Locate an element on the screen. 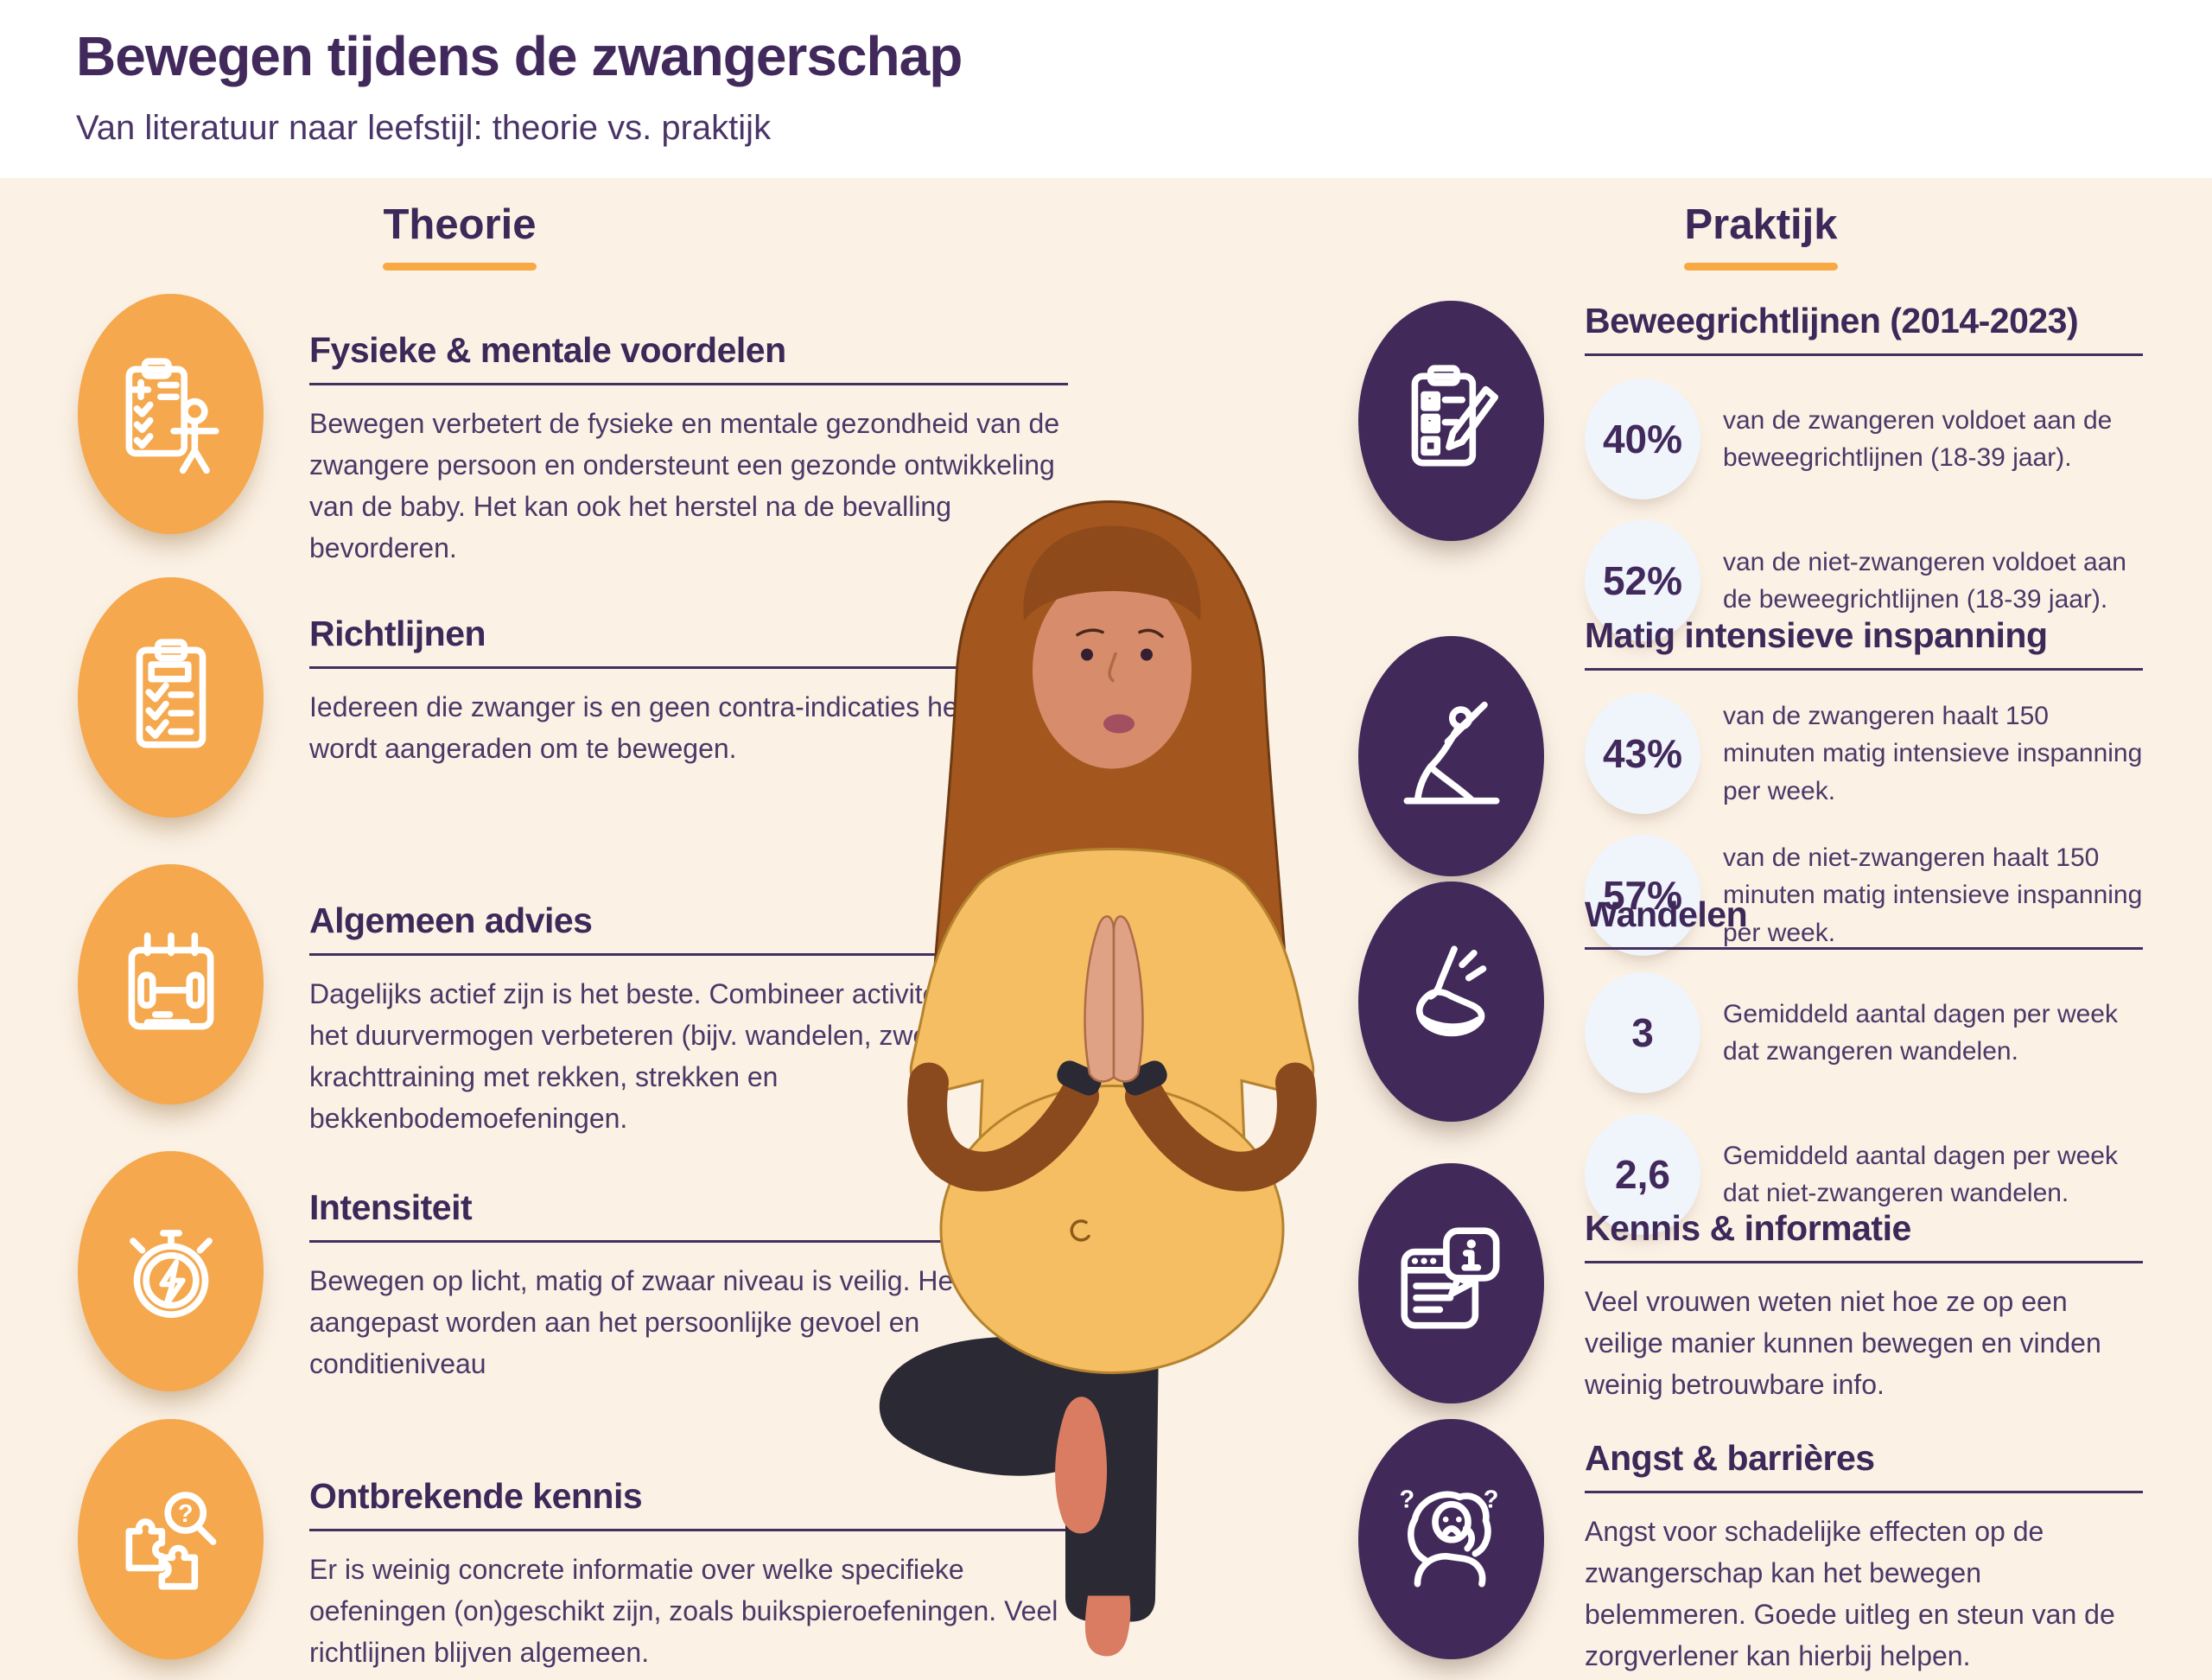 Image resolution: width=2212 pixels, height=1680 pixels. item-title: Intensiteit is located at coordinates (688, 1215).